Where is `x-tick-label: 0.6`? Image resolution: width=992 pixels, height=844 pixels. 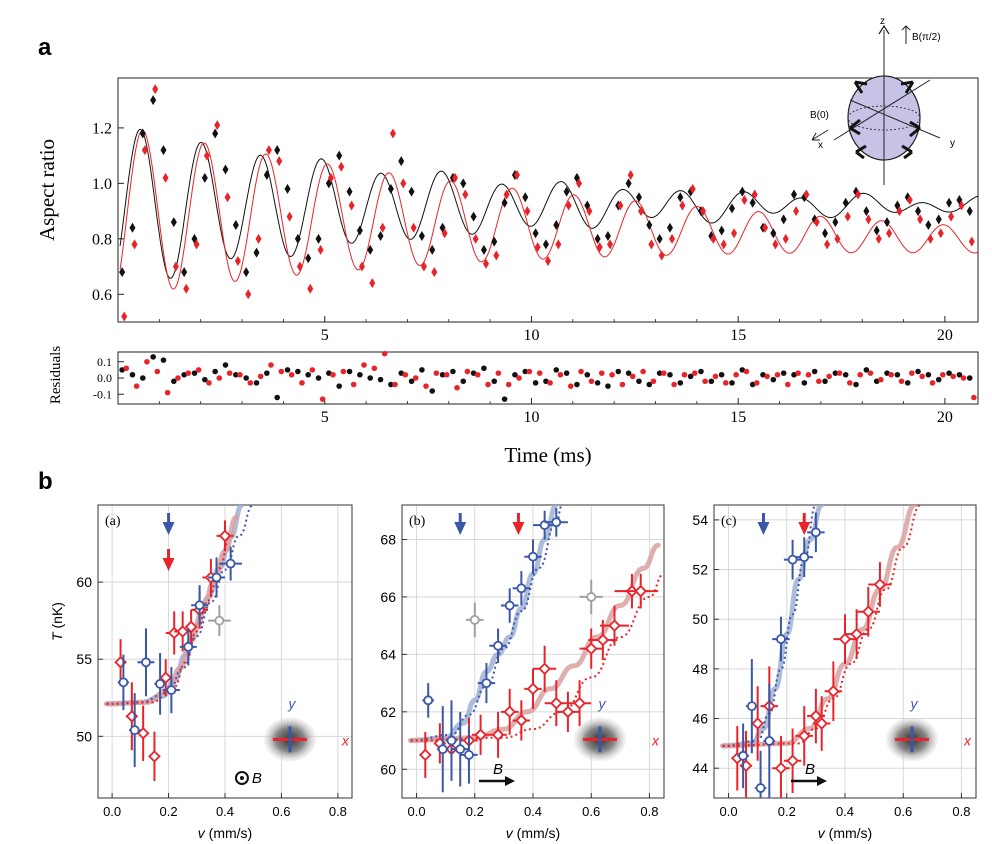 x-tick-label: 0.6 is located at coordinates (281, 811).